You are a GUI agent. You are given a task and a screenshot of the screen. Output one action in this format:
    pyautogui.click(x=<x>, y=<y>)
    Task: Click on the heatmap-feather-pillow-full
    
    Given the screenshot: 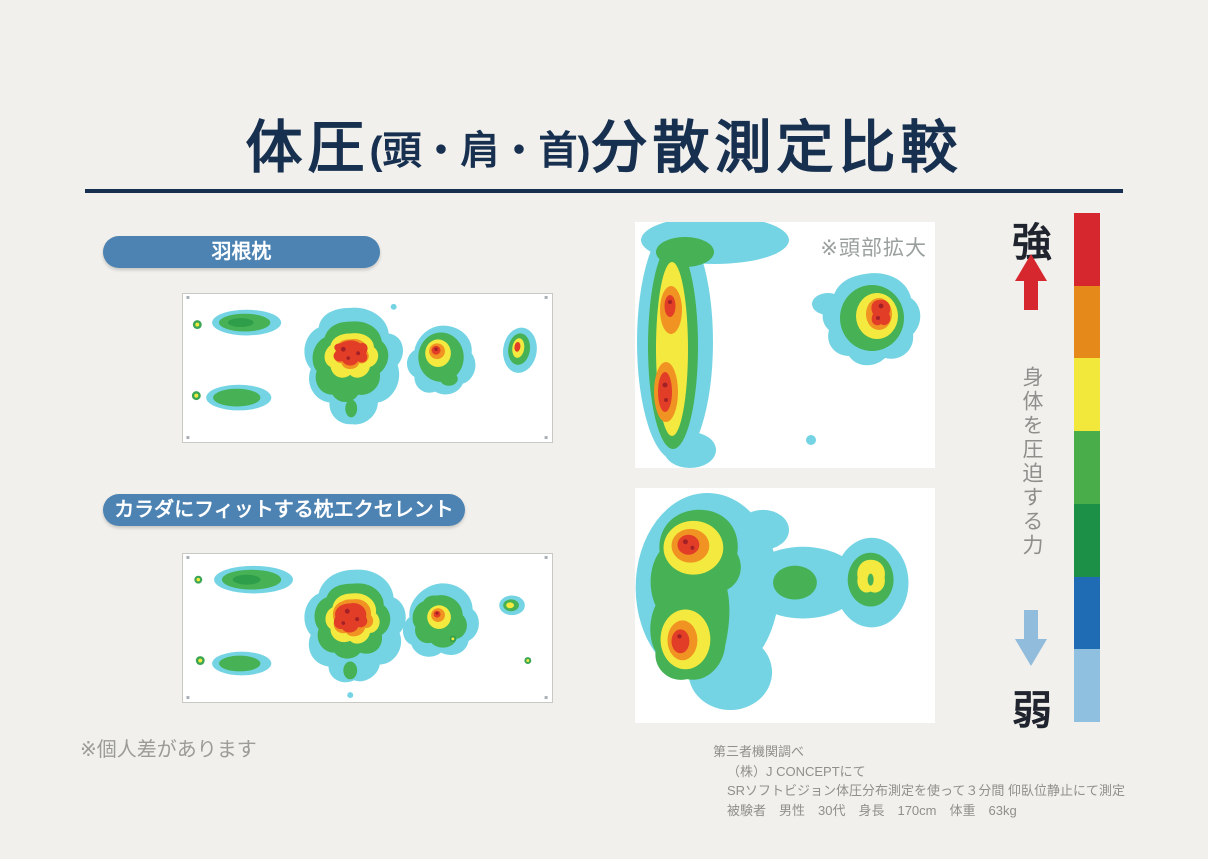 What is the action you would take?
    pyautogui.click(x=367, y=368)
    